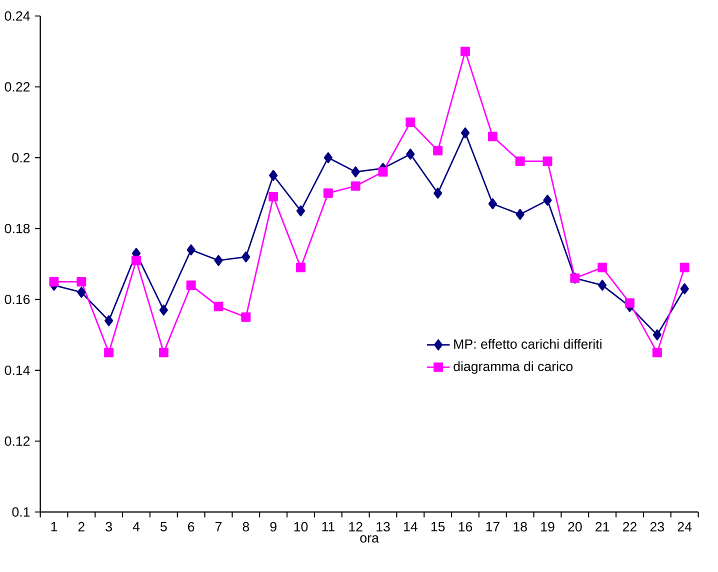 The height and width of the screenshot is (572, 718). Describe the element at coordinates (81, 527) in the screenshot. I see `x-tick-label: 2` at that location.